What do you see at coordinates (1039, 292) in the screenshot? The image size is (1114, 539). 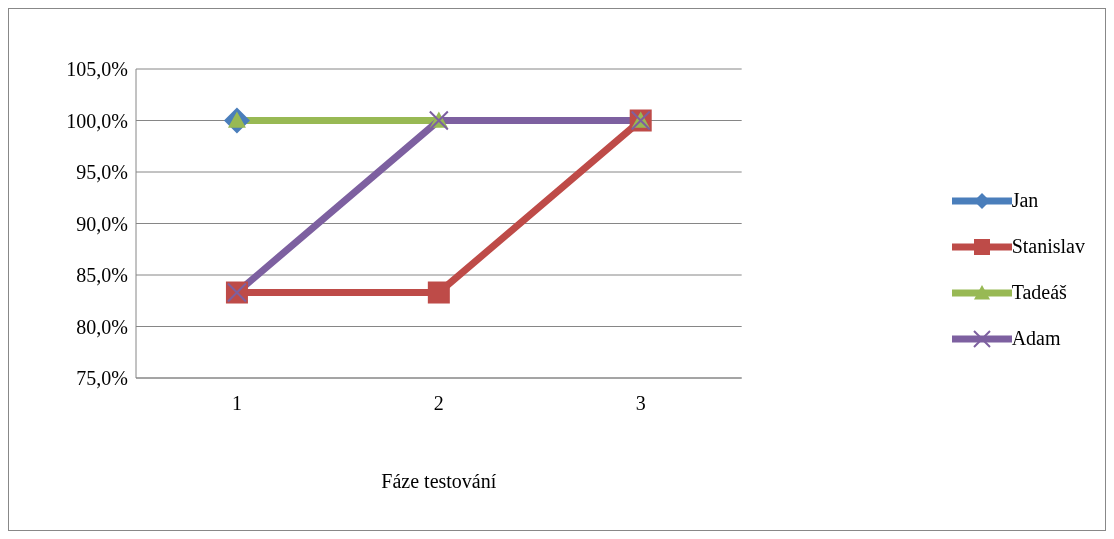 I see `legend-label: Tadeáš` at bounding box center [1039, 292].